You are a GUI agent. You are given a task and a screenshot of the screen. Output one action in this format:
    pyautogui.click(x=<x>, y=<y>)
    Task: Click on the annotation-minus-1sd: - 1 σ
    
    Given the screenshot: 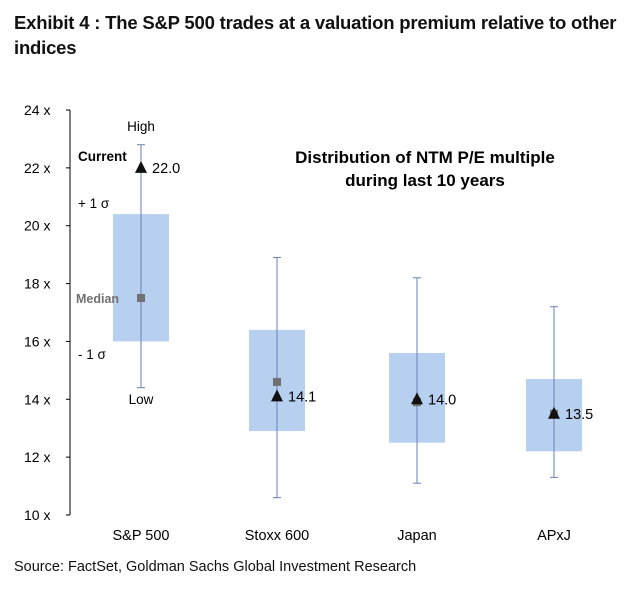 What is the action you would take?
    pyautogui.click(x=92, y=354)
    